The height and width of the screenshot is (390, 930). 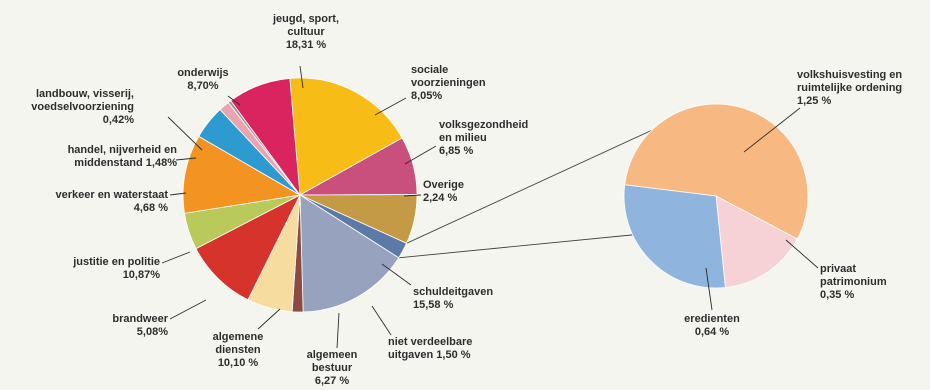 What do you see at coordinates (430, 348) in the screenshot?
I see `main-label-5: niet verdeelbare uitgaven 1,50 %` at bounding box center [430, 348].